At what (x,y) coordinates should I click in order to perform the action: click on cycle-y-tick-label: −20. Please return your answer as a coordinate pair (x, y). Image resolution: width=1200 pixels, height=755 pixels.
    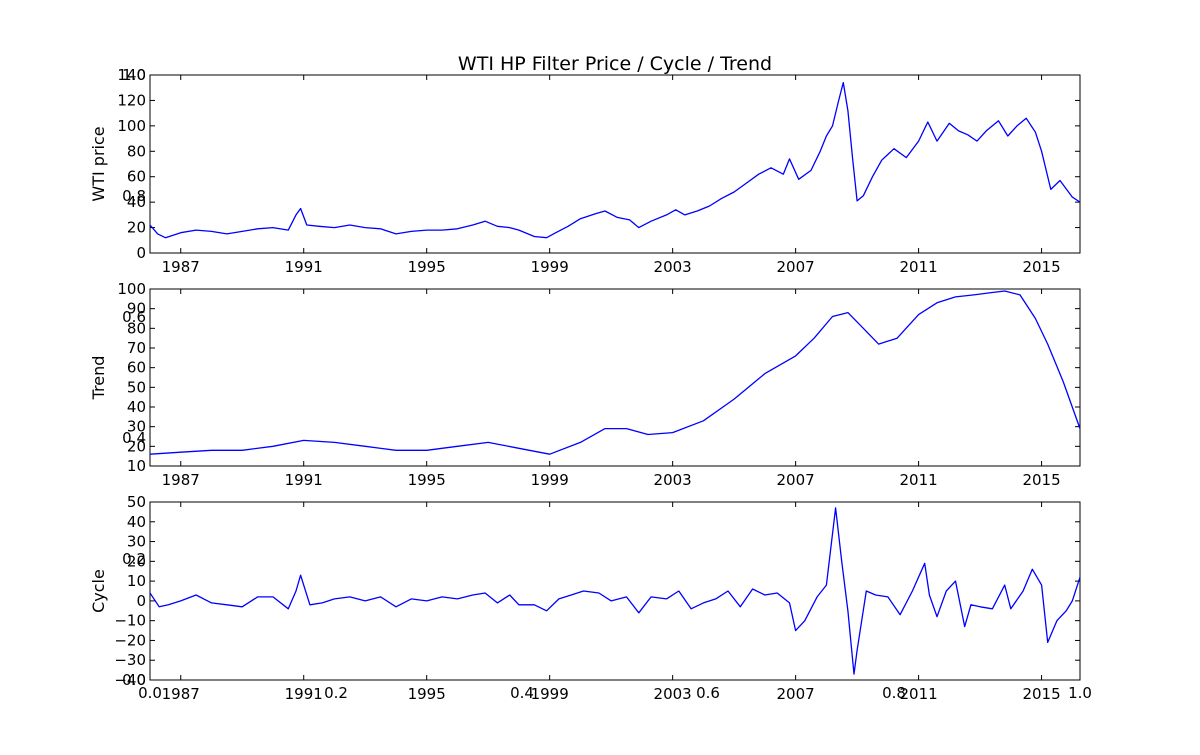
    Looking at the image, I should click on (130, 640).